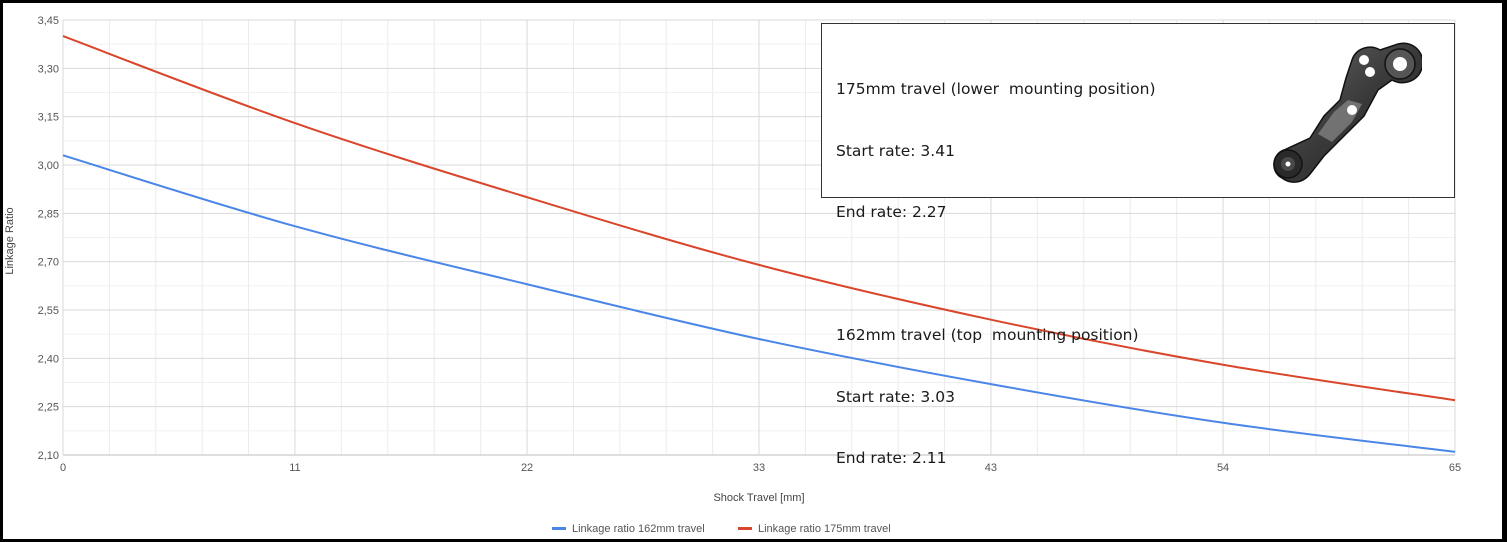 This screenshot has width=1507, height=542. What do you see at coordinates (758, 498) in the screenshot?
I see `x-axis-title: Shock Travel [mm]` at bounding box center [758, 498].